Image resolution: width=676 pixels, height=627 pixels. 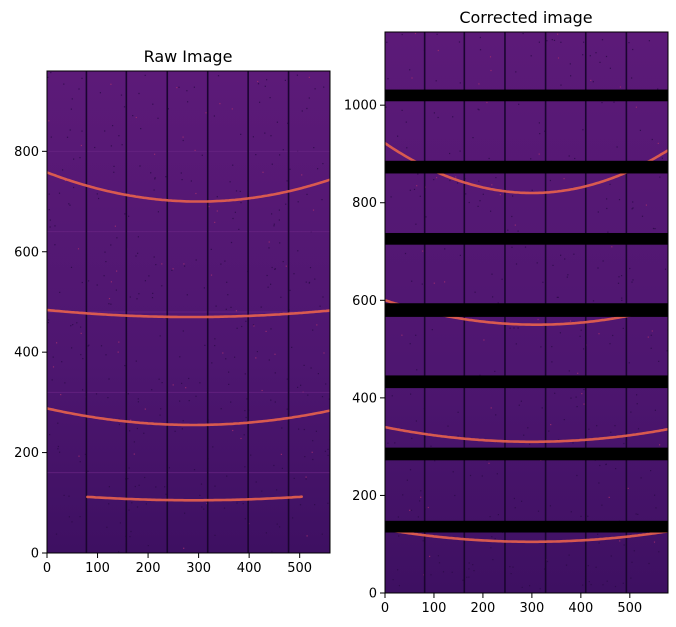 I want to click on corrected-x-tick-label: 0, so click(x=385, y=608).